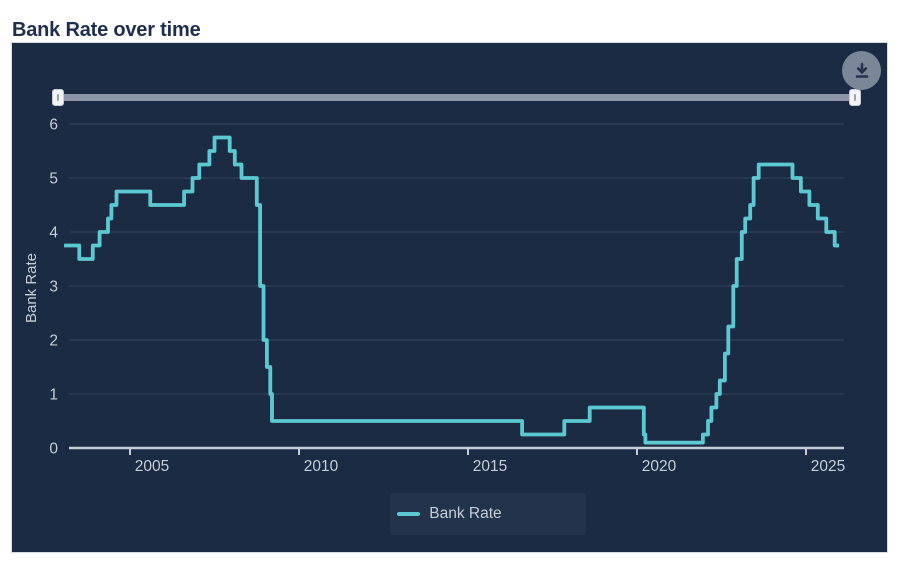 The image size is (900, 567). I want to click on legend-swatch, so click(409, 514).